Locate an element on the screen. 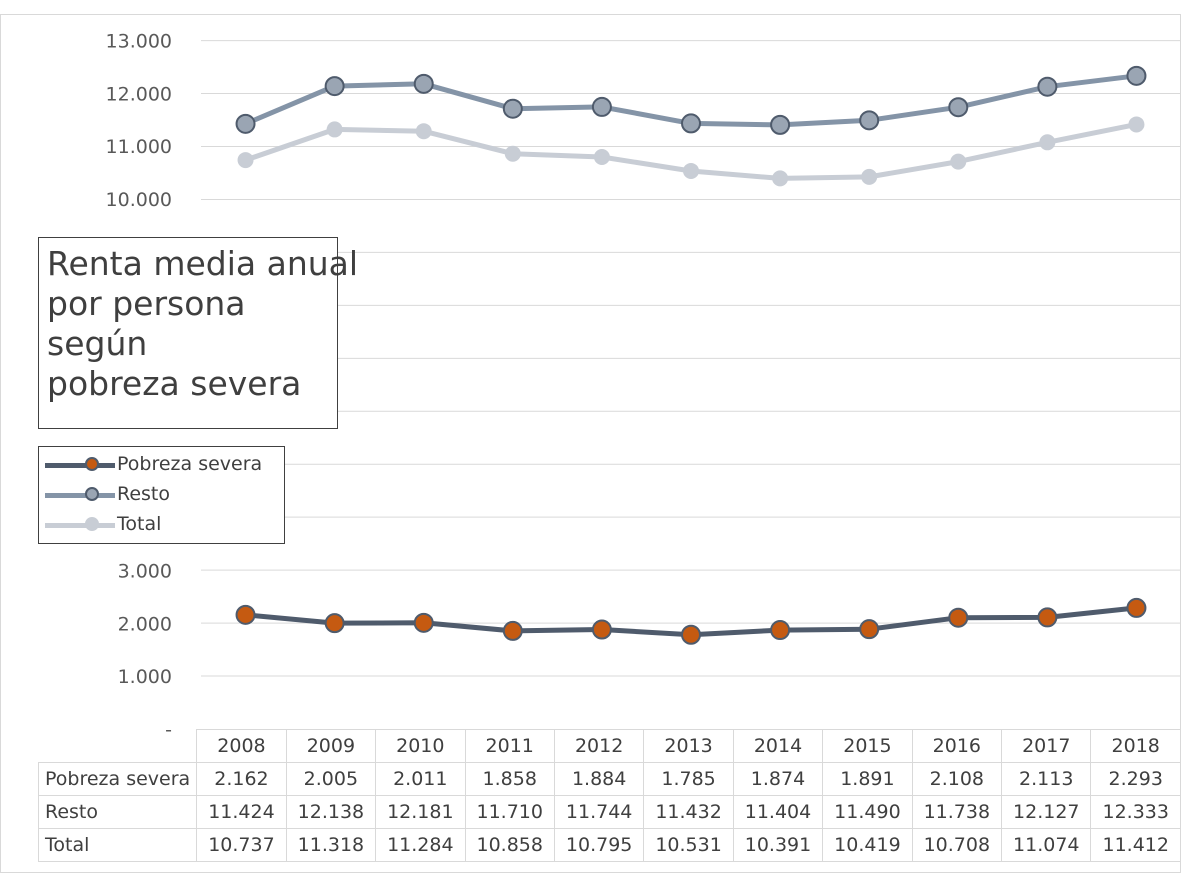 Image resolution: width=1181 pixels, height=873 pixels. table-year-header: 2018 is located at coordinates (1135, 746).